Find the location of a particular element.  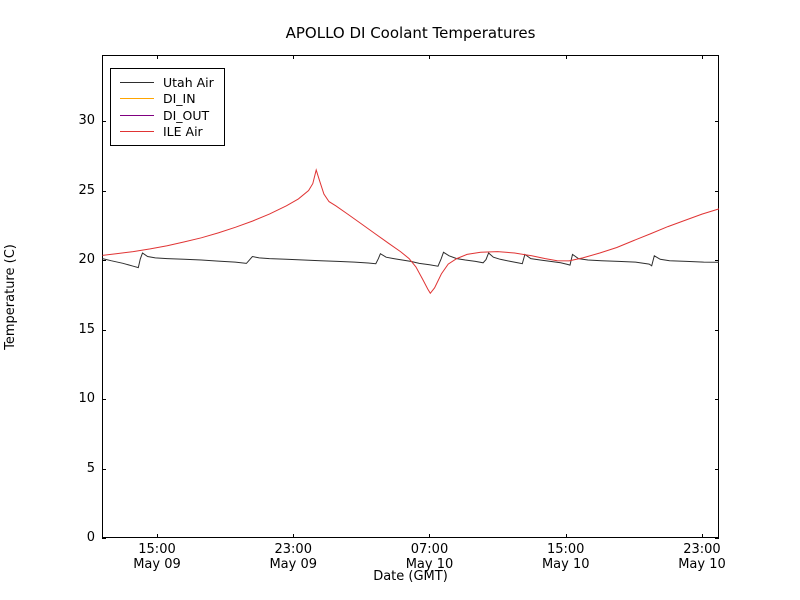

legend-item: Utah Air is located at coordinates (167, 82).